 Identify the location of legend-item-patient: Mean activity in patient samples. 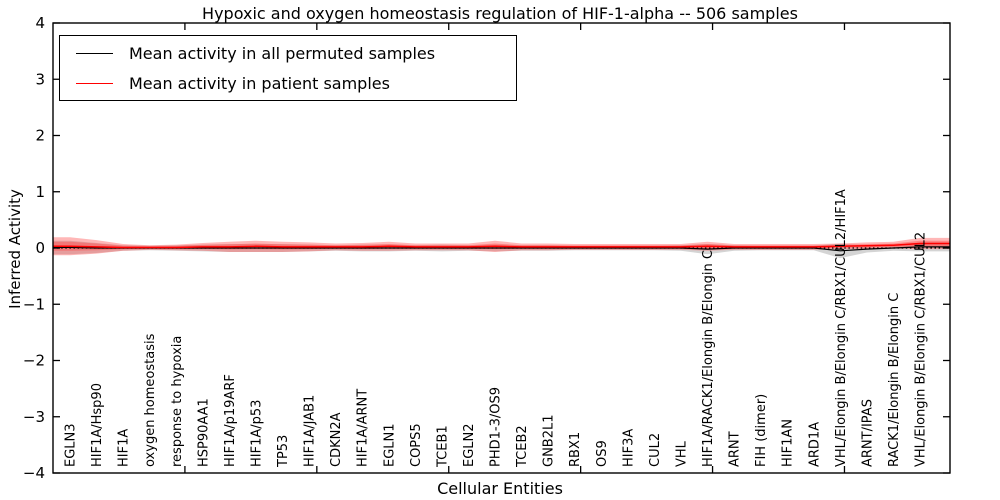
(288, 83).